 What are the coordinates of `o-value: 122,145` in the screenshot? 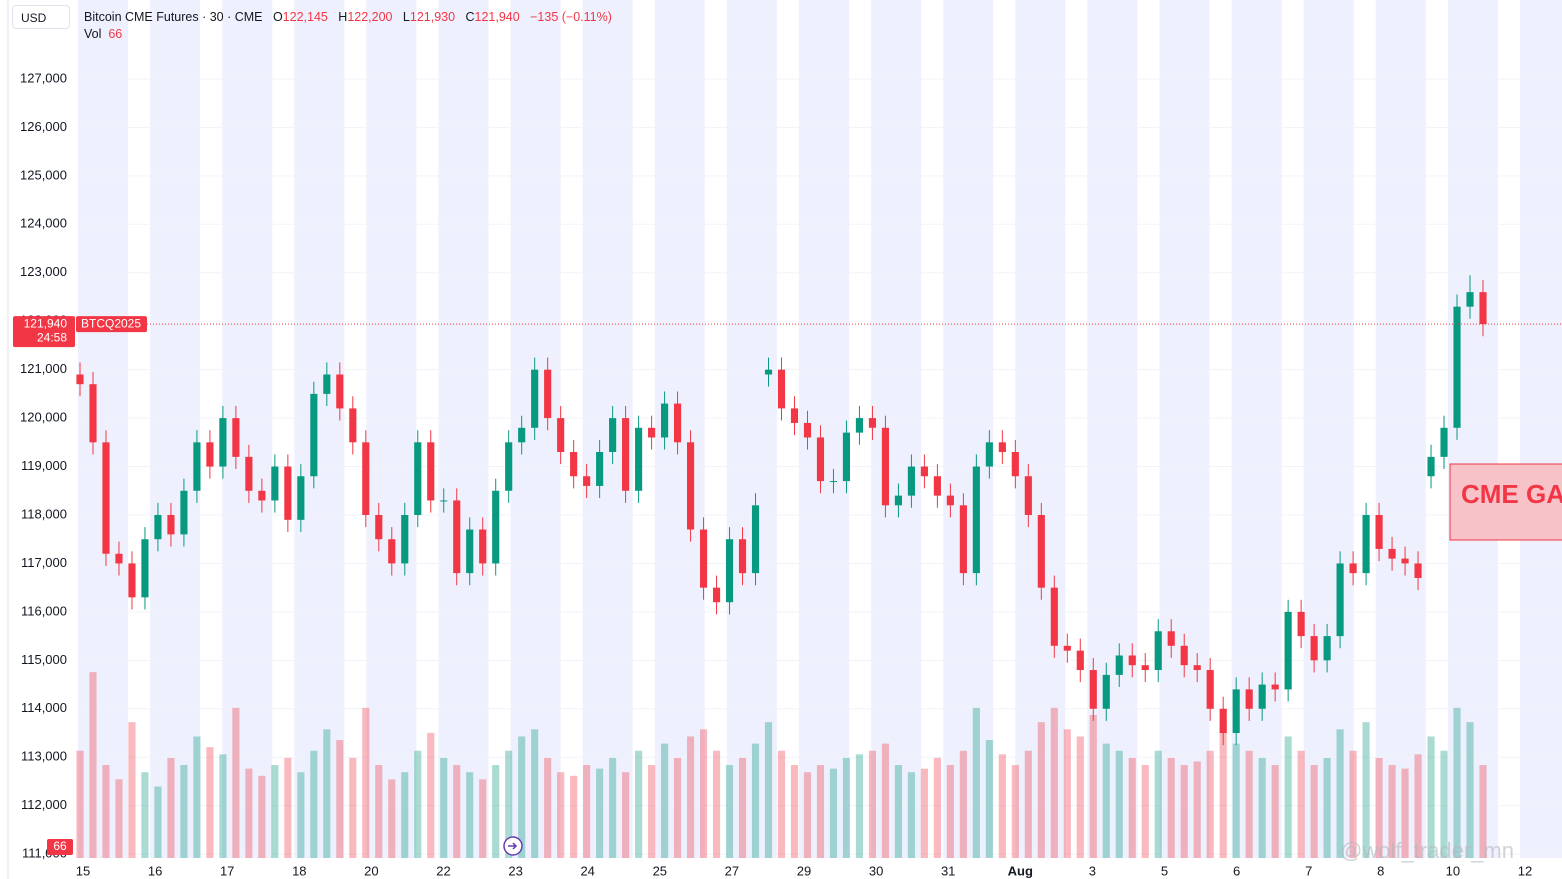 It's located at (305, 17).